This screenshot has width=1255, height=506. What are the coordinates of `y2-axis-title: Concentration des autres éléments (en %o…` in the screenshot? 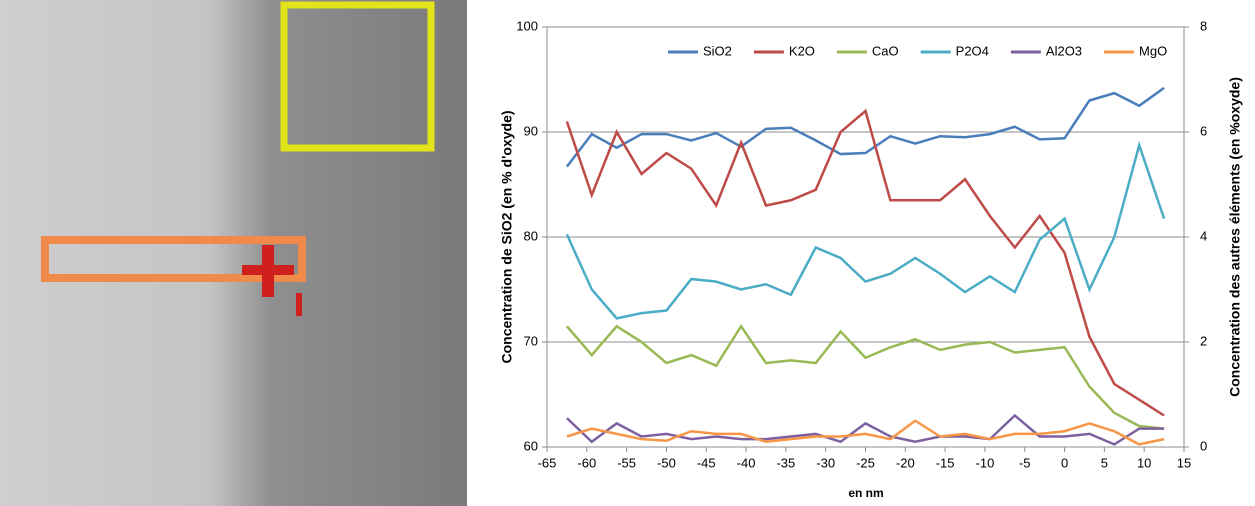 It's located at (1235, 237).